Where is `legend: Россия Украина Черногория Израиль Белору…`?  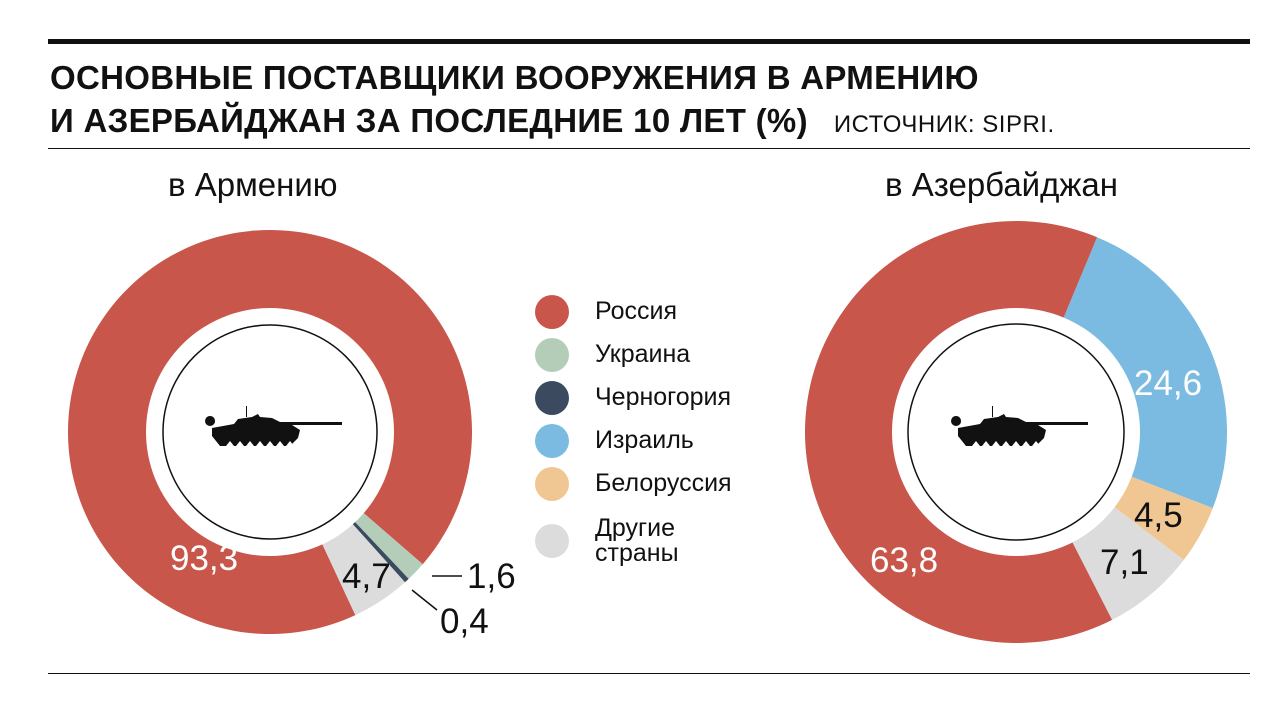
legend: Россия Украина Черногория Израиль Белору… is located at coordinates (633, 430).